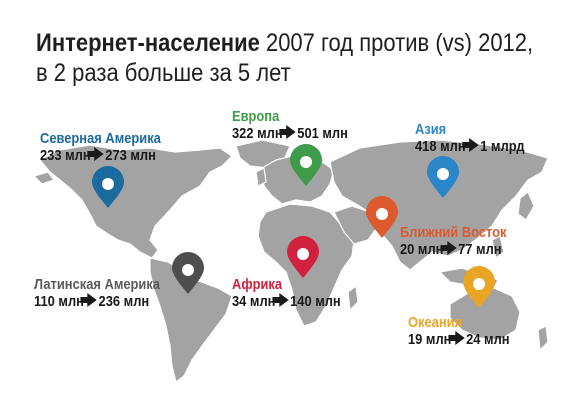  I want to click on stat-2012: 140 млн, so click(315, 301).